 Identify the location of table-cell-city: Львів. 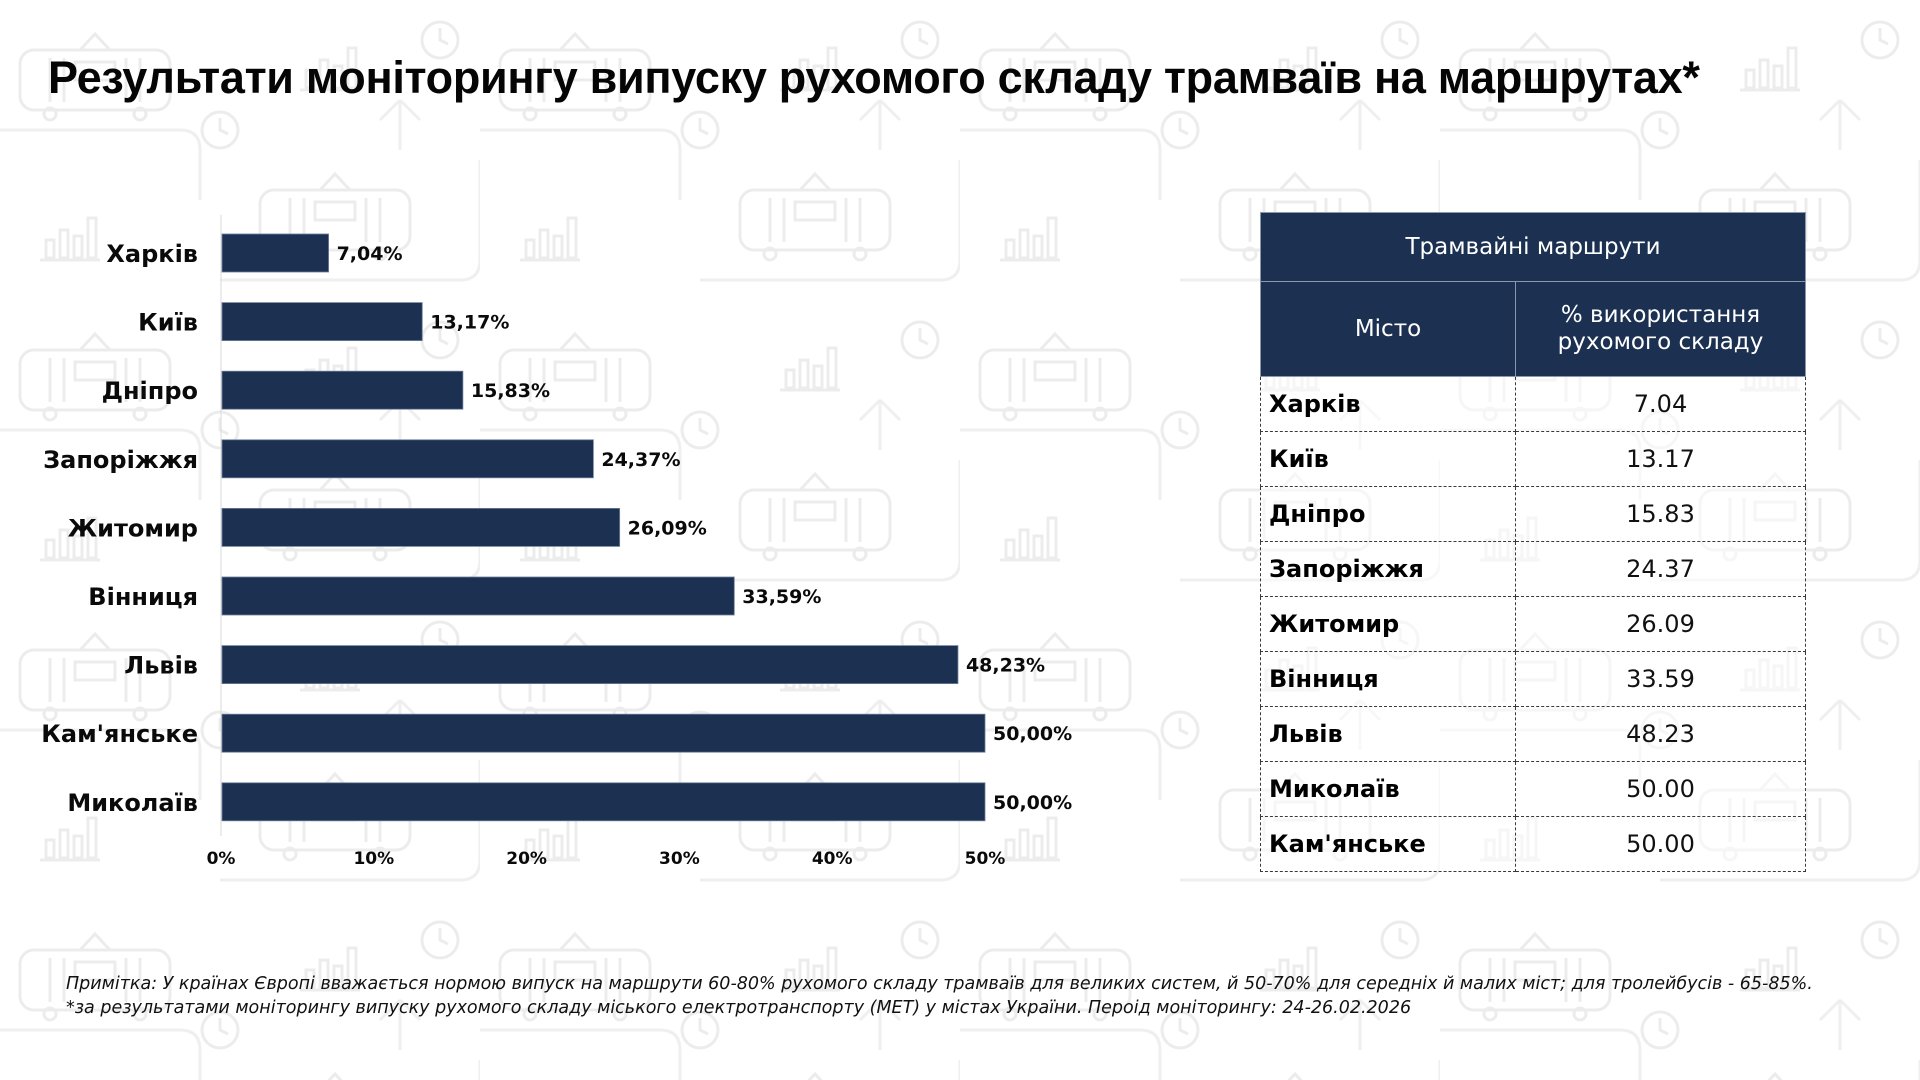
(1388, 734).